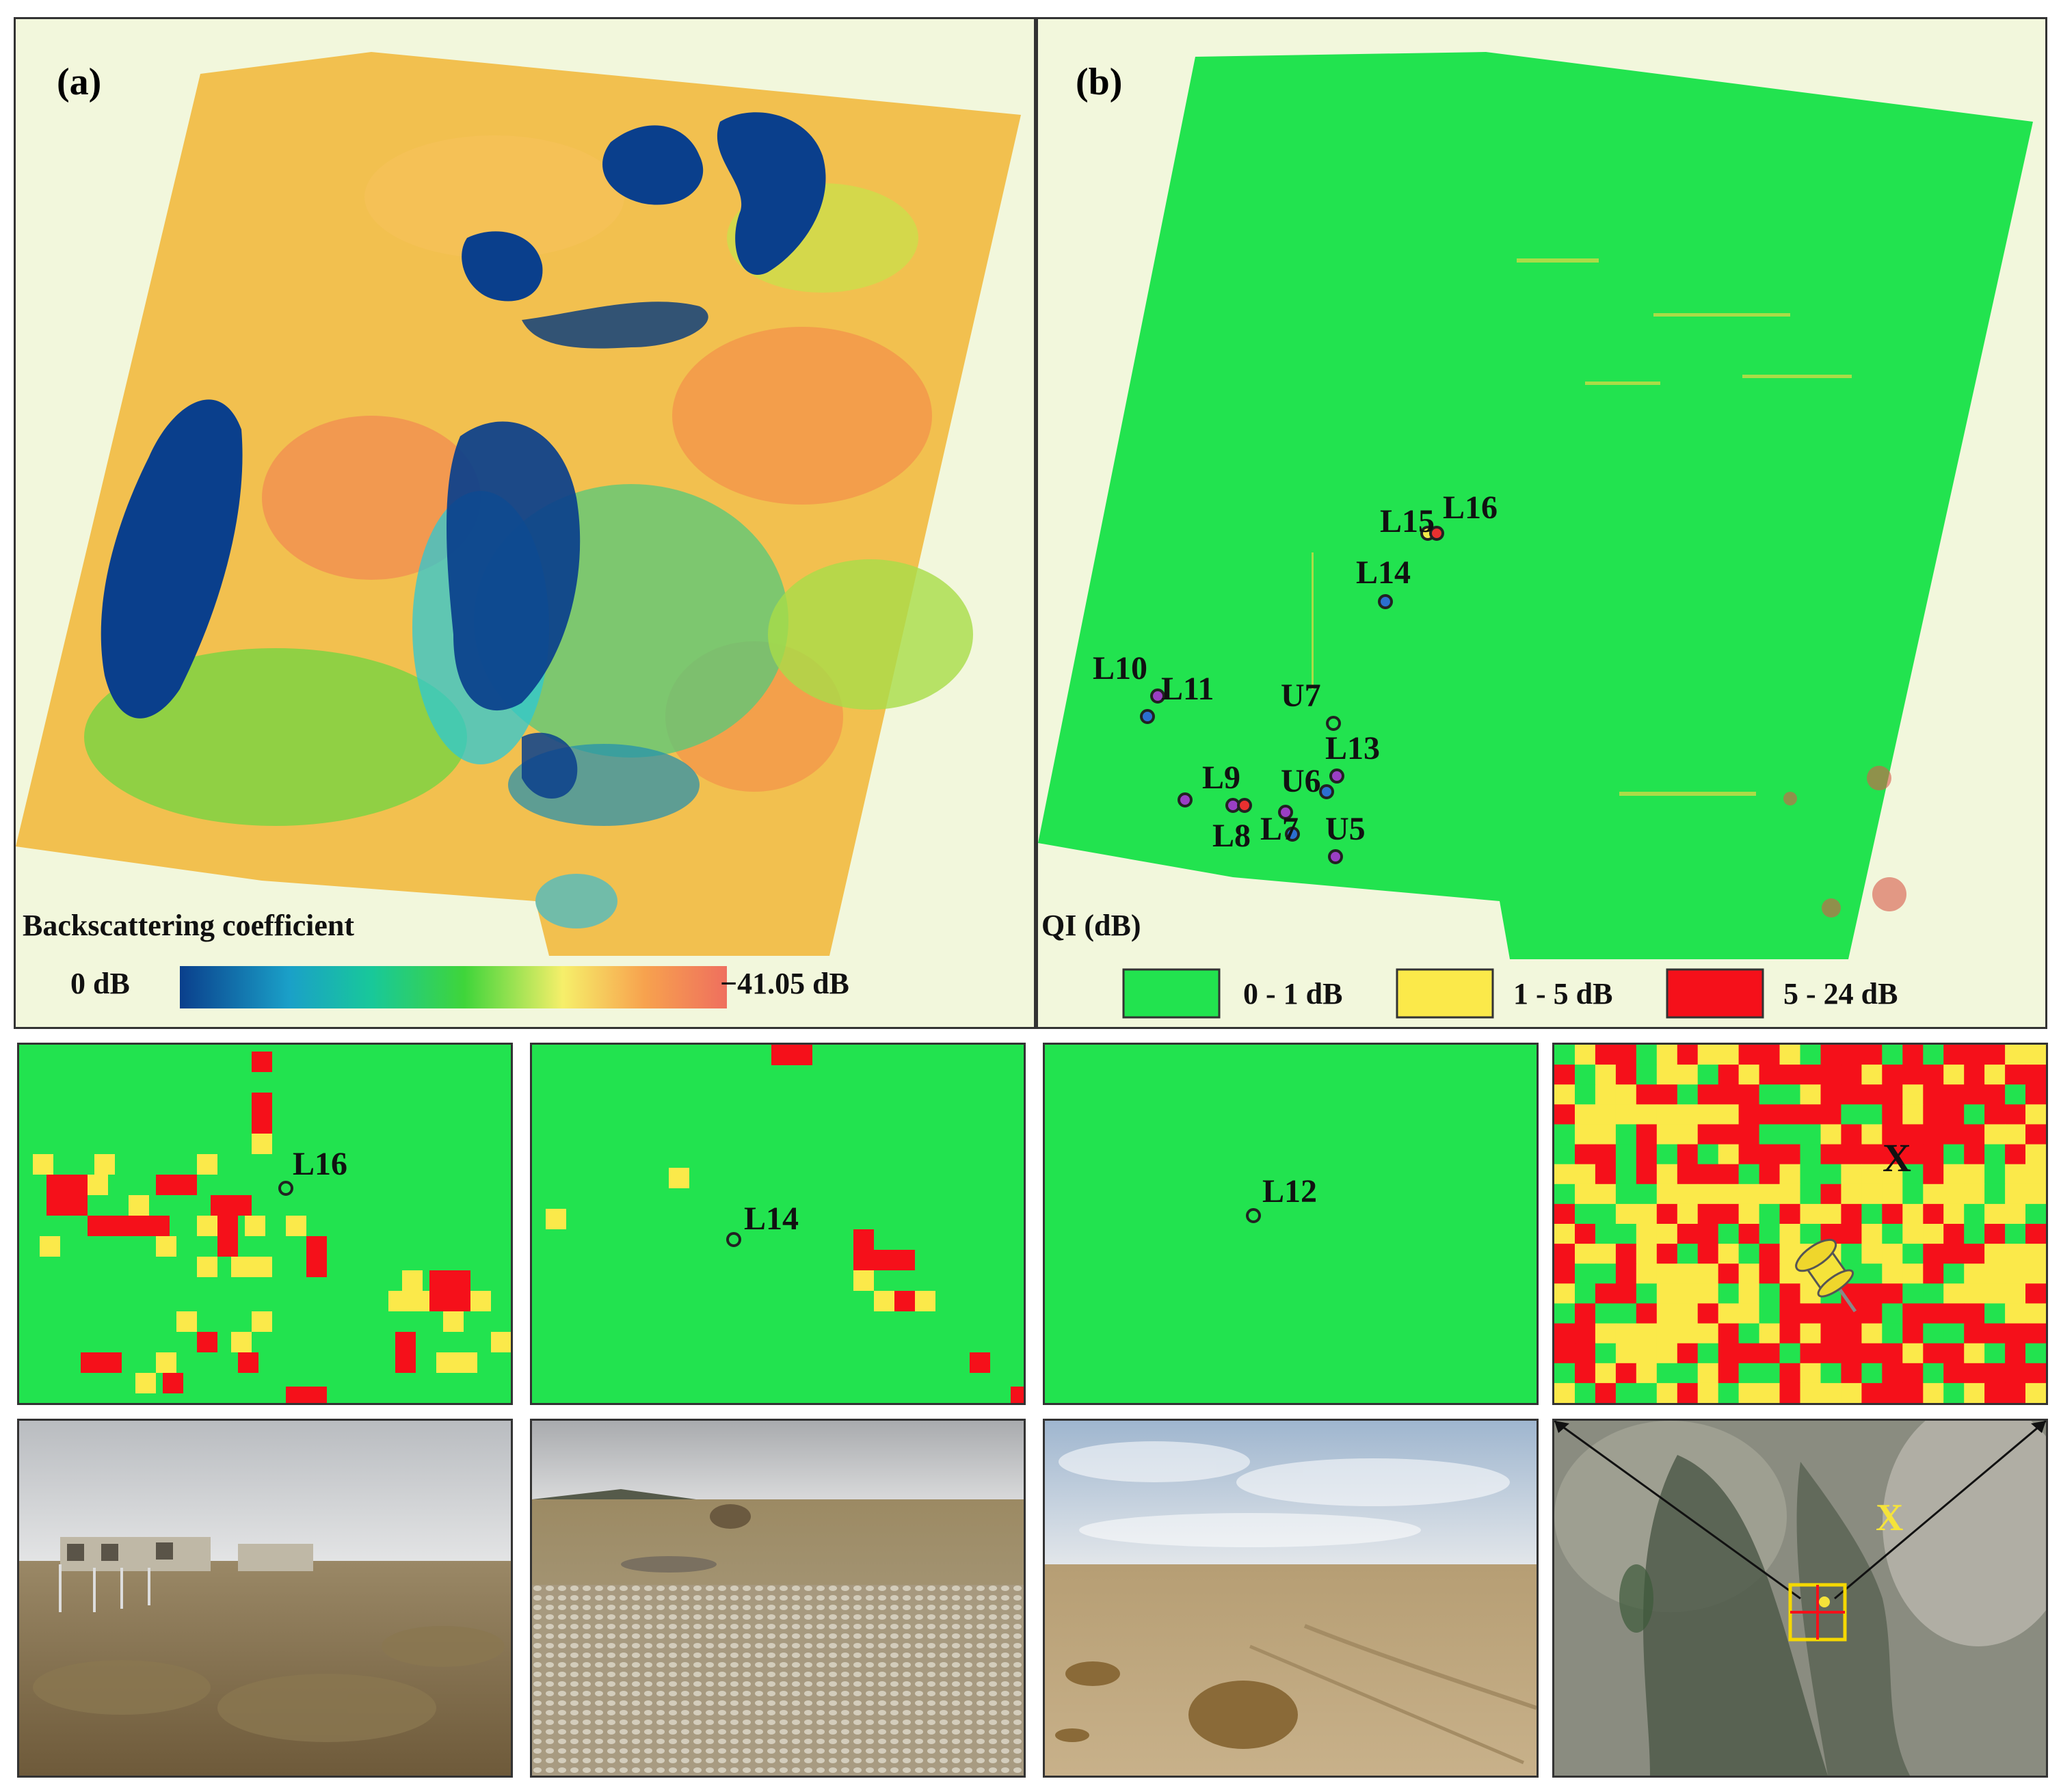 The image size is (2061, 1792). What do you see at coordinates (1582, 527) in the screenshot?
I see `qi-noise` at bounding box center [1582, 527].